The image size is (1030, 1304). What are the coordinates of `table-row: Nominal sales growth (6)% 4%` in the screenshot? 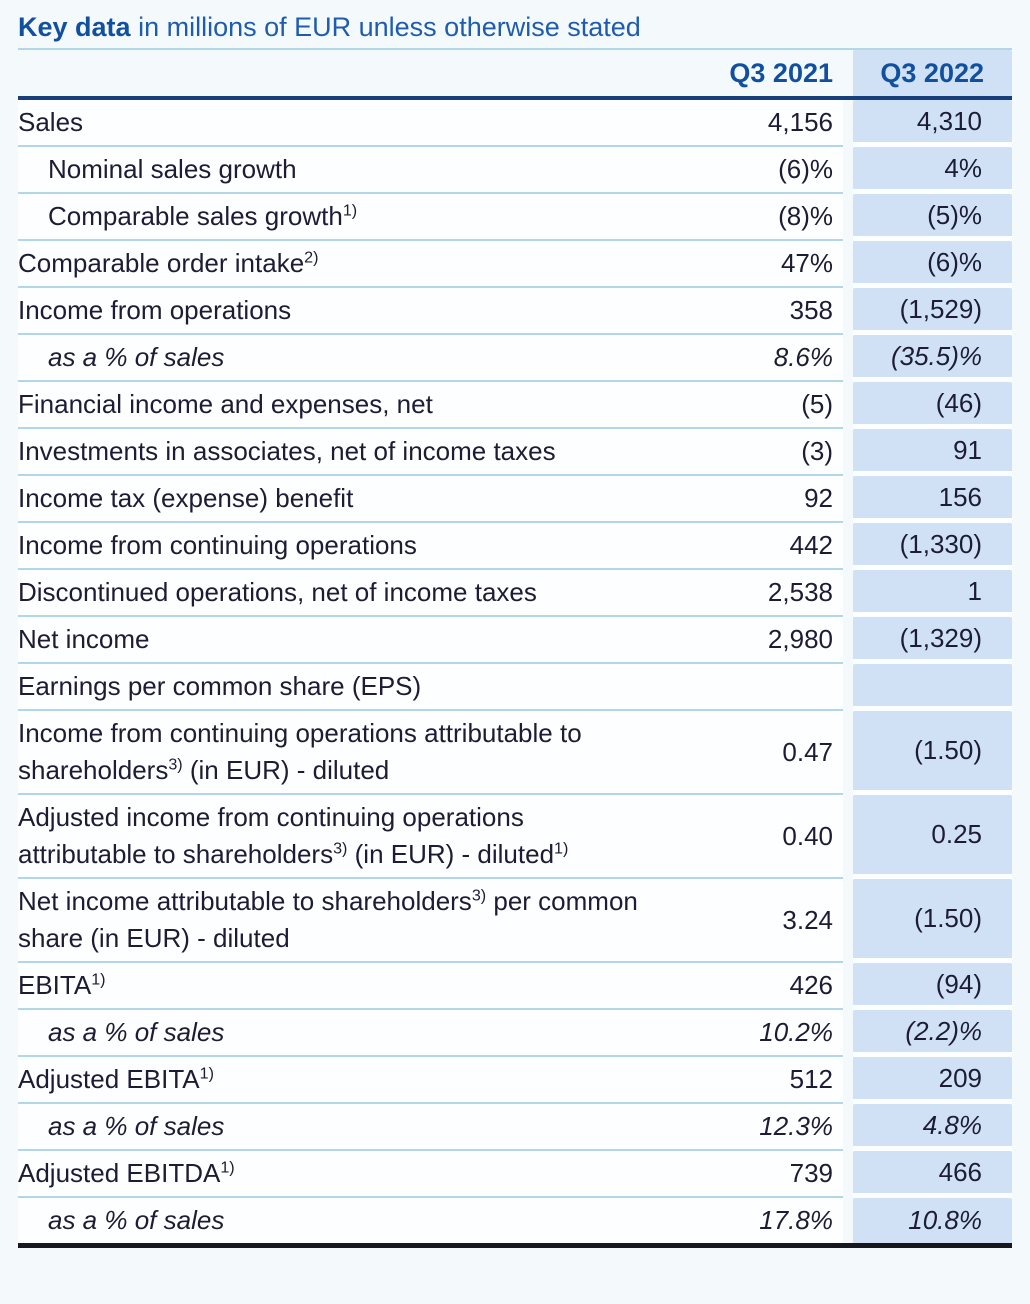 It's located at (515, 170).